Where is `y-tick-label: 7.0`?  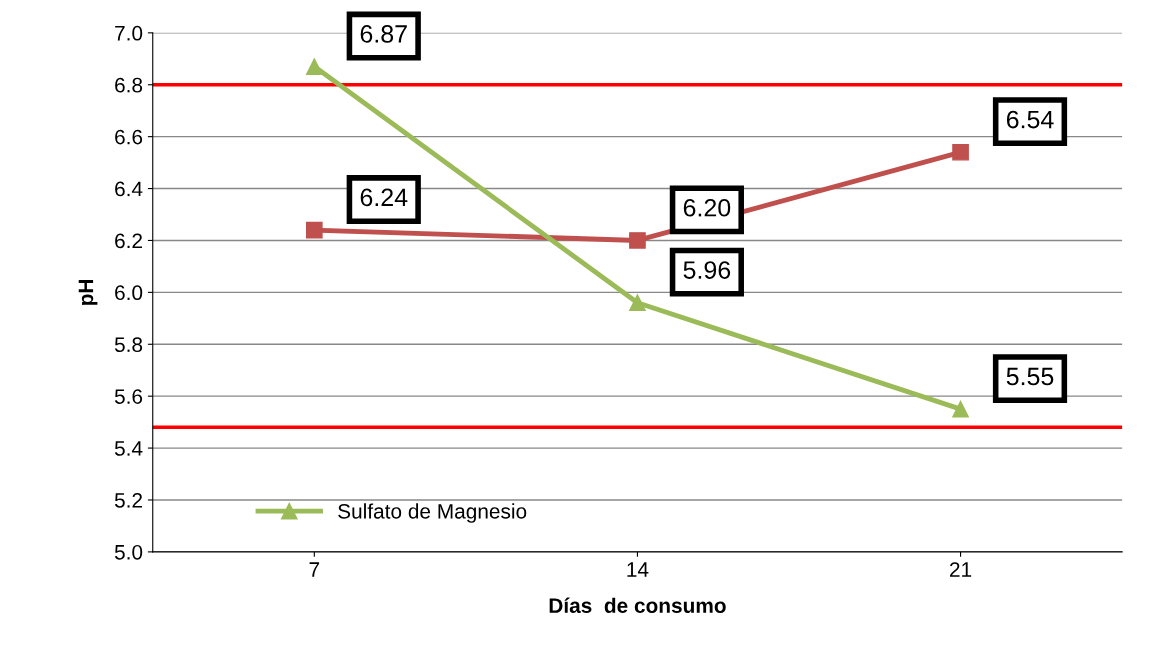
y-tick-label: 7.0 is located at coordinates (129, 33).